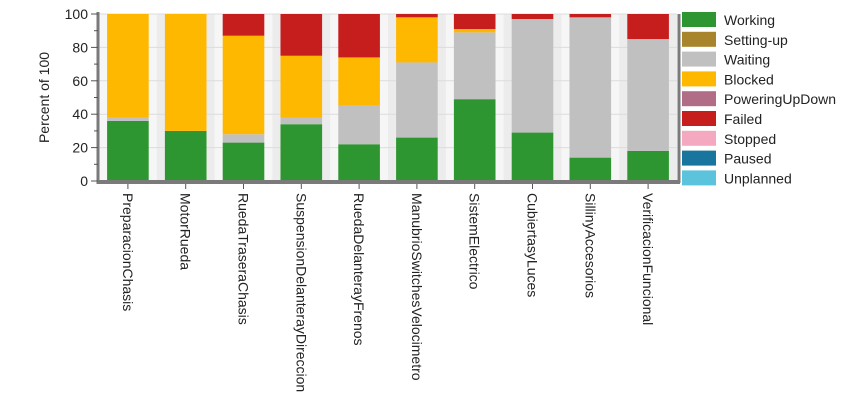 The width and height of the screenshot is (852, 410). Describe the element at coordinates (417, 287) in the screenshot. I see `x-tick-label: ManubrioSwitchesVelocimetro` at that location.